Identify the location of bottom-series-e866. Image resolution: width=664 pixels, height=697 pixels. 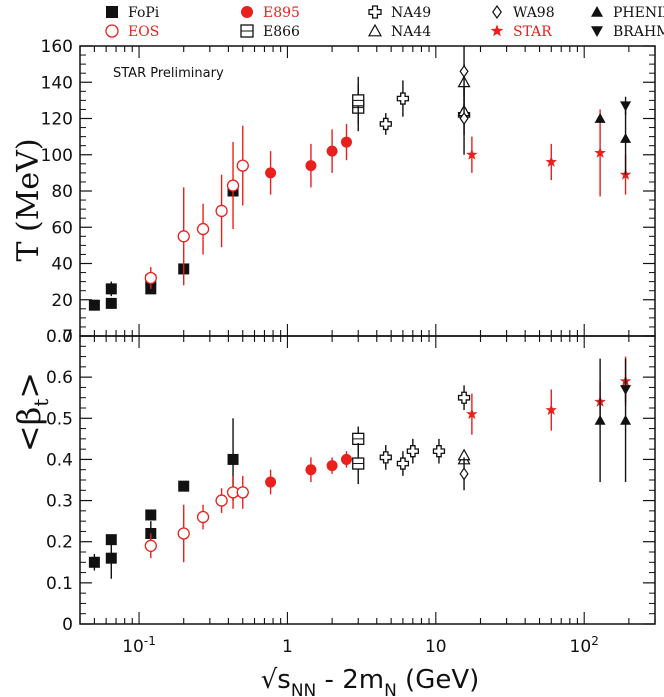
(358, 455).